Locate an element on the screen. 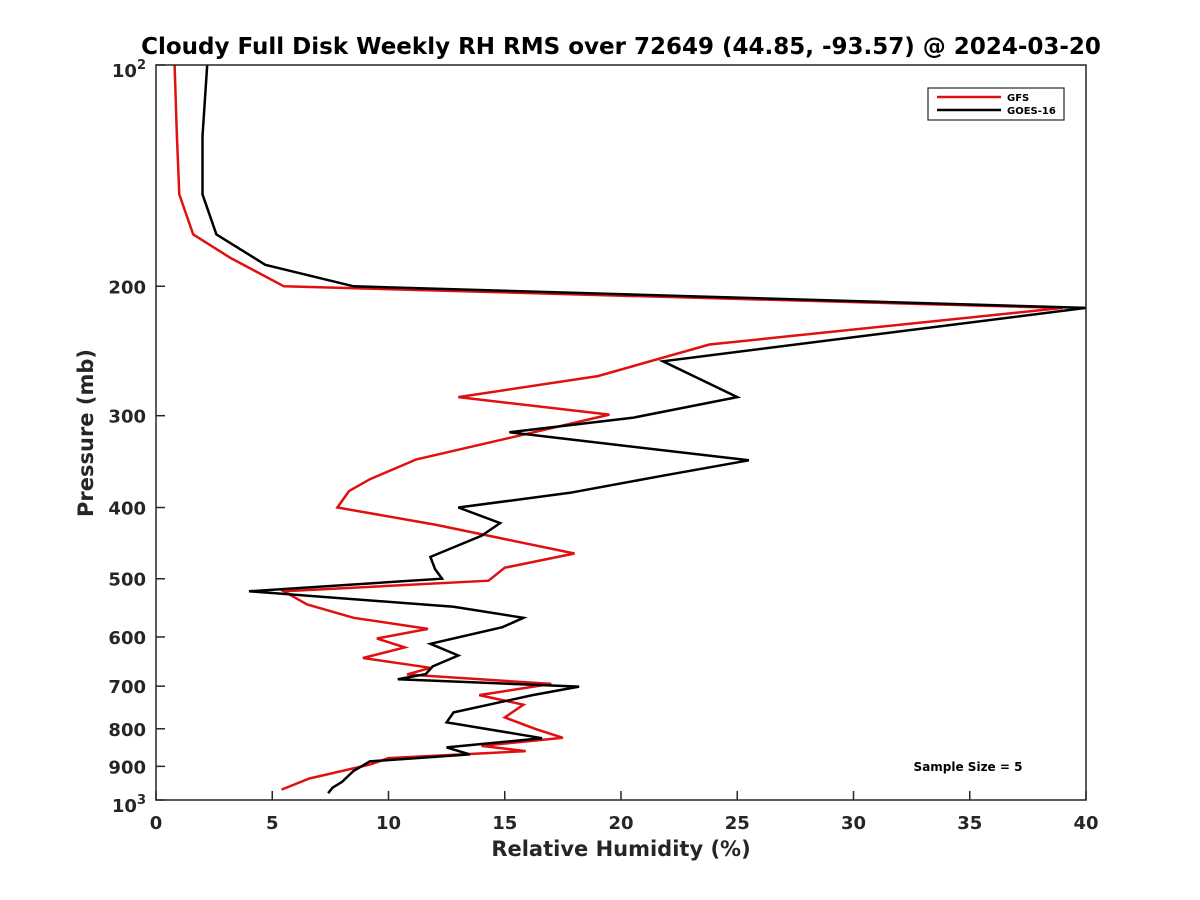  x-tick-label: 15 is located at coordinates (504, 823).